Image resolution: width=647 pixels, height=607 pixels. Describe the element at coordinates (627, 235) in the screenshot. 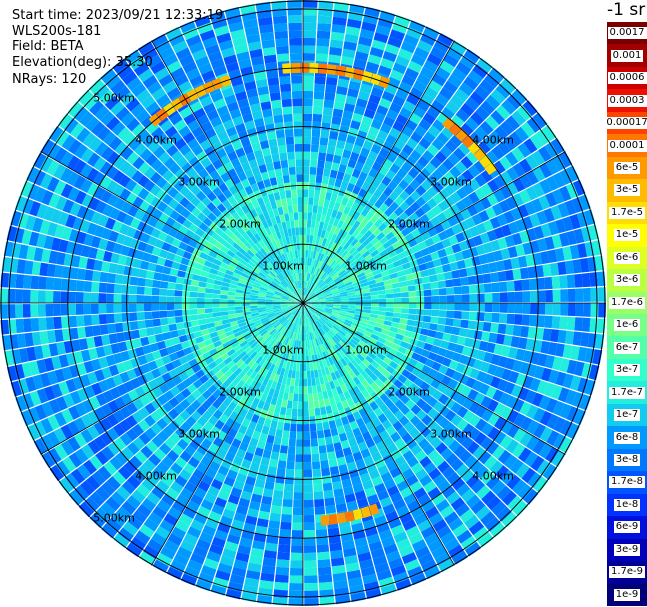

I see `colorbar-tick-label: 1e-5` at that location.